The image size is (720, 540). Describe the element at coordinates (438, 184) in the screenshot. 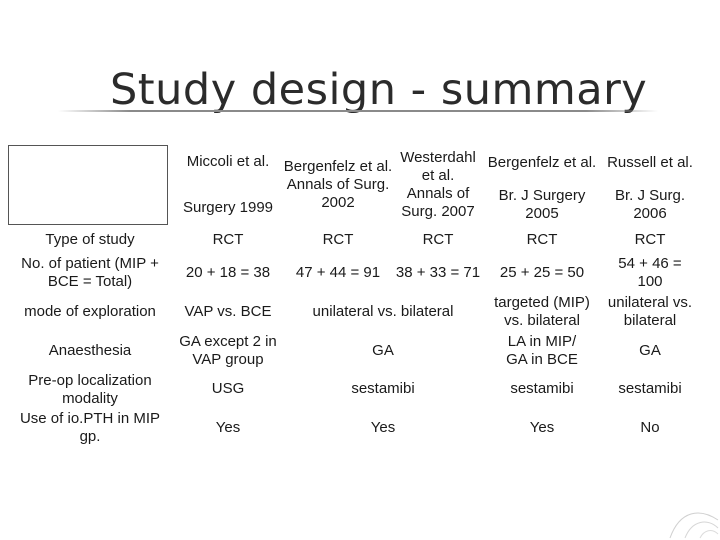

I see `header-westerdahl: Westerdahl et al. Annals of Surg. 2007` at that location.